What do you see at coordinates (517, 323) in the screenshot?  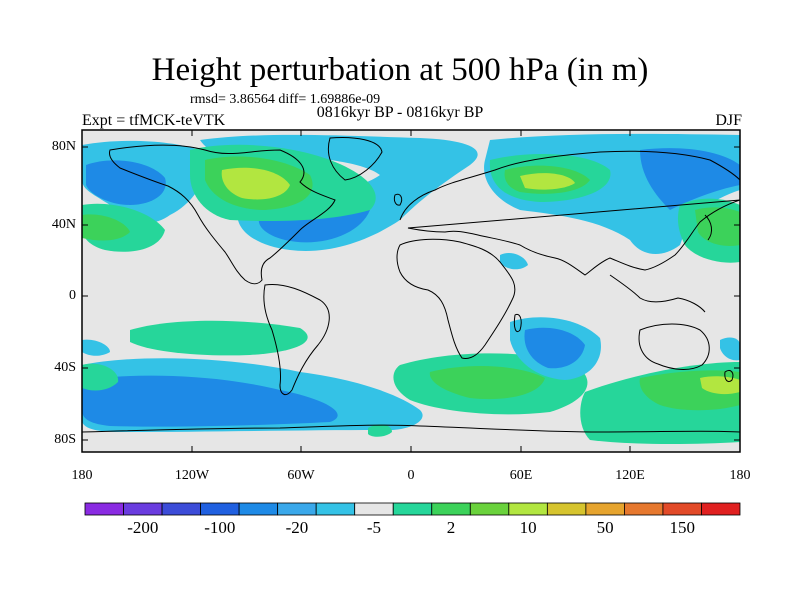 I see `coast-madagascar` at bounding box center [517, 323].